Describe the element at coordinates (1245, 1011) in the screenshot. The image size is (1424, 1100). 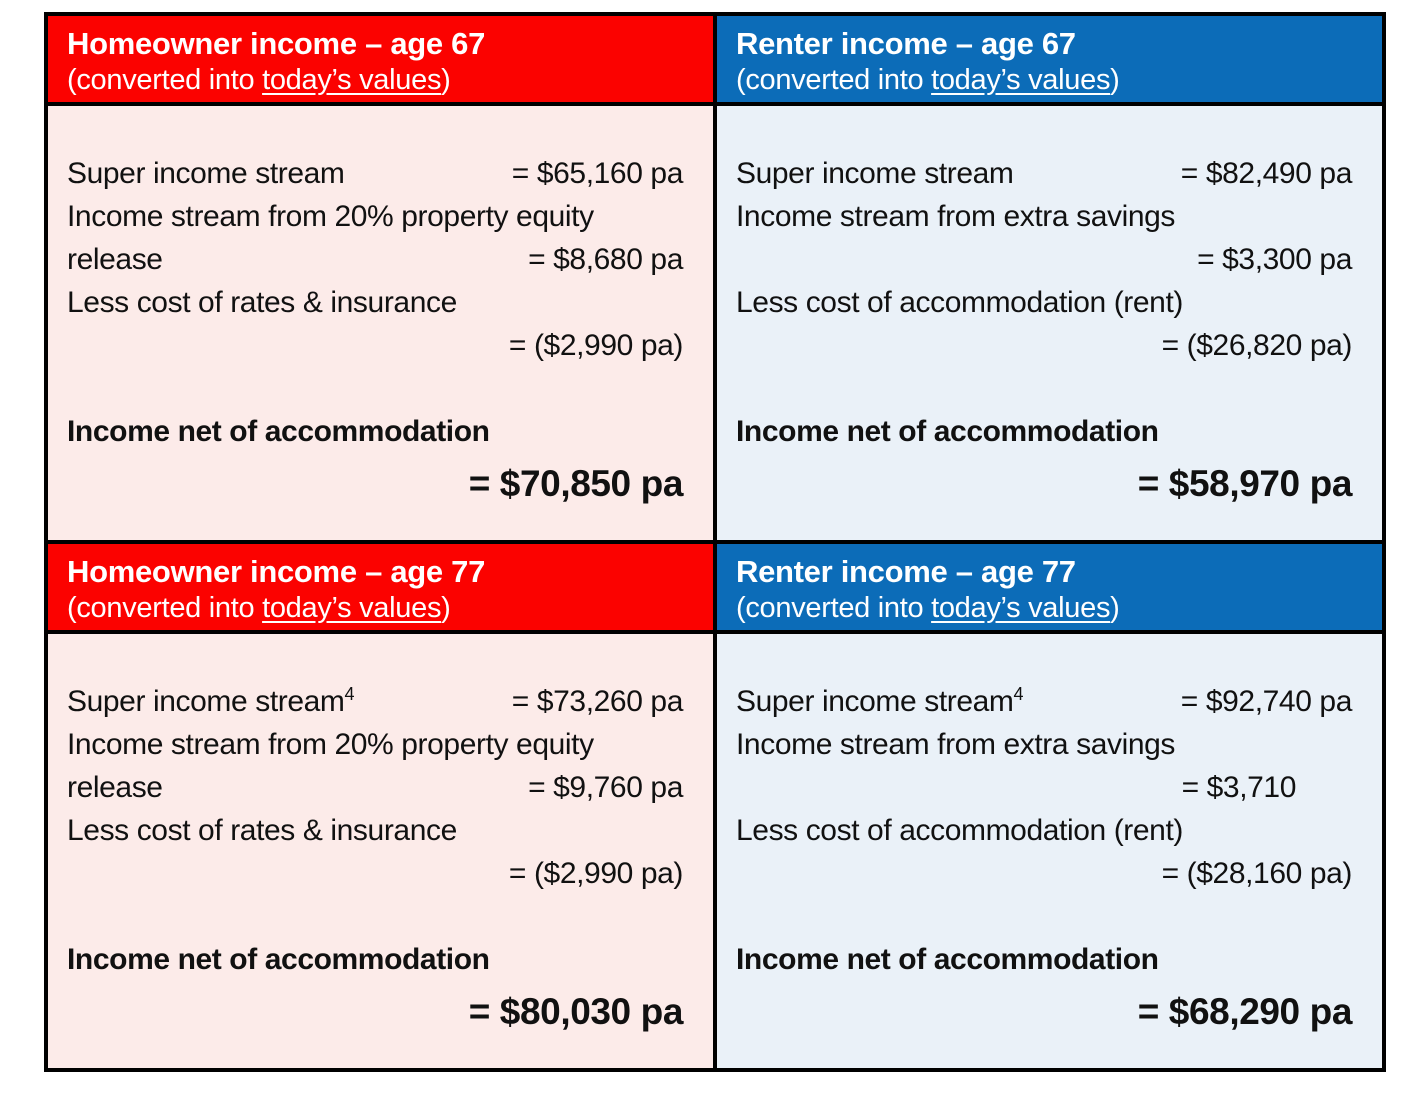
I see `net-income-value: = $68,290 pa` at that location.